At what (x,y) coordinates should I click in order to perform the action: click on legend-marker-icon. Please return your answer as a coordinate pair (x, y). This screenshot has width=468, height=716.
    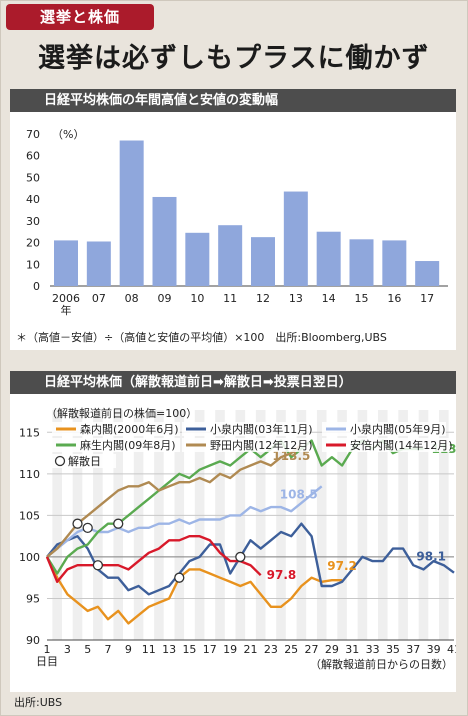
    Looking at the image, I should click on (60, 461).